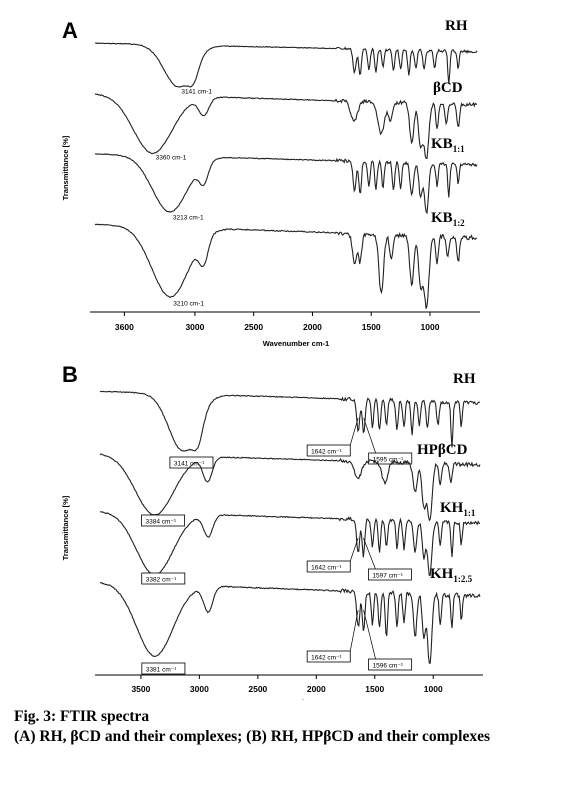 The height and width of the screenshot is (786, 562). Describe the element at coordinates (290, 622) in the screenshot. I see `series-line-kh125` at that location.